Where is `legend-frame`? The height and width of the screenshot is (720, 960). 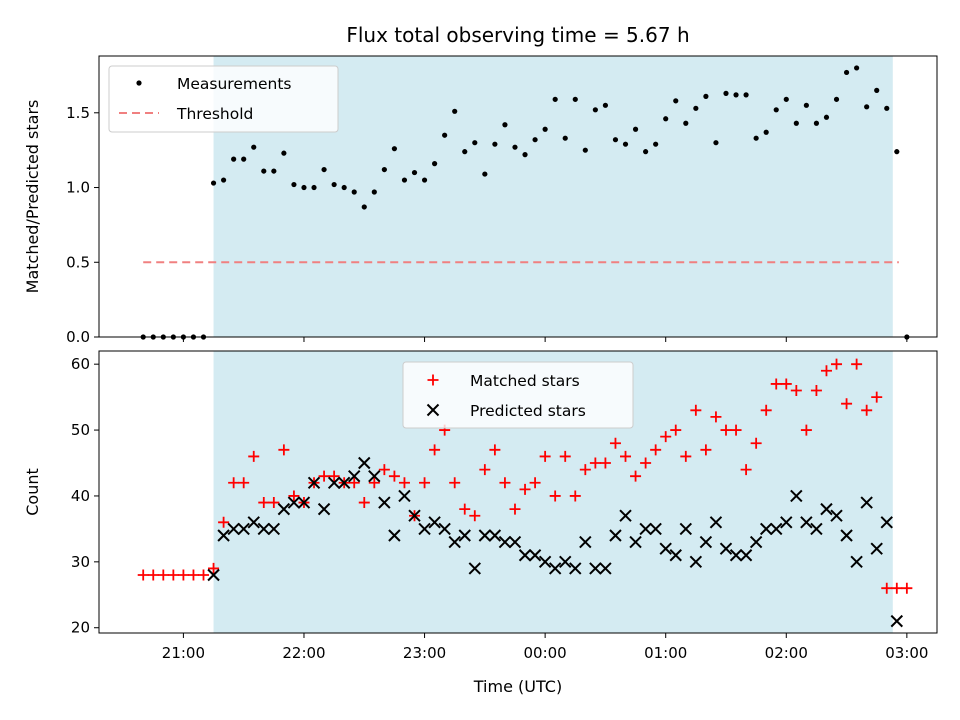 legend-frame is located at coordinates (223, 99).